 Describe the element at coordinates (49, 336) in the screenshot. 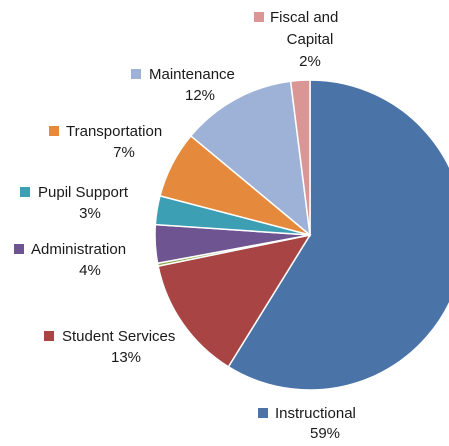

I see `legend-swatch-student-services` at that location.